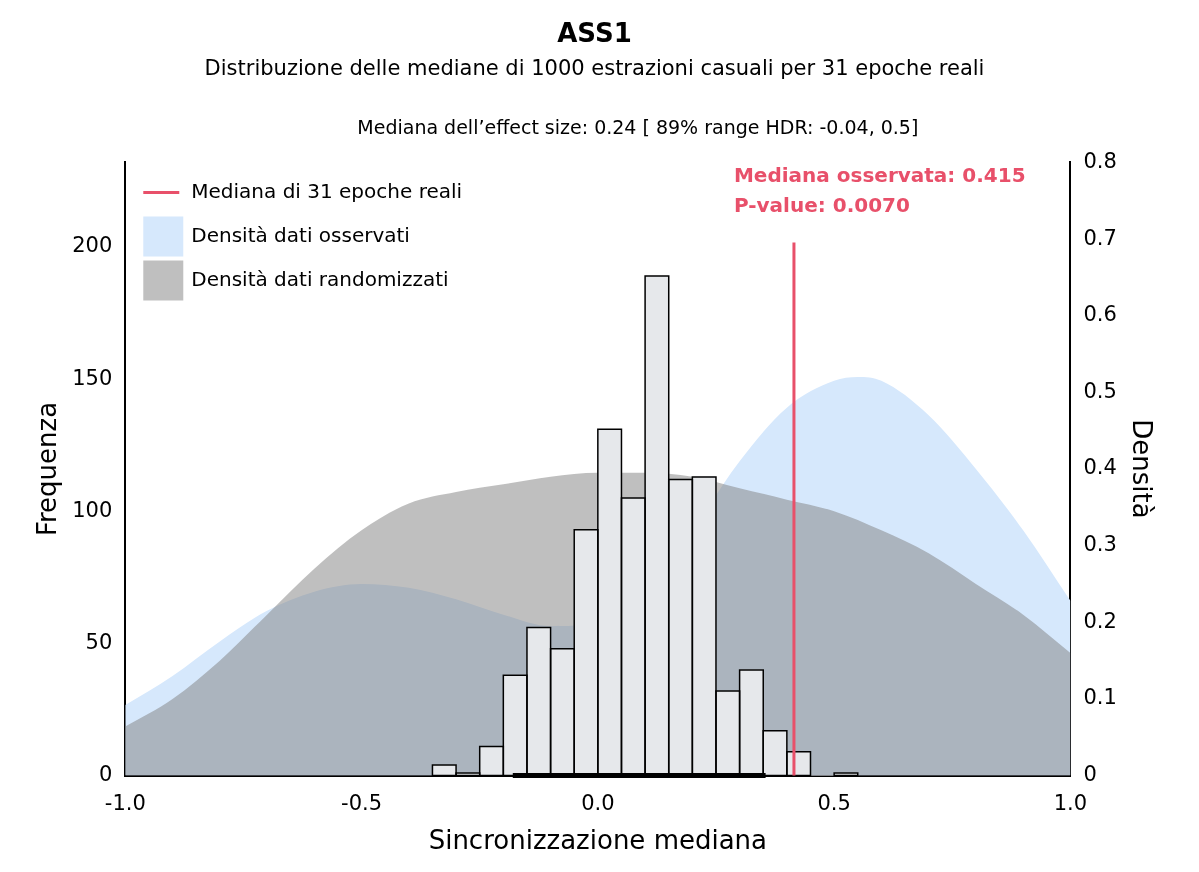  I want to click on y2-tick-label: 0.3, so click(1100, 544).